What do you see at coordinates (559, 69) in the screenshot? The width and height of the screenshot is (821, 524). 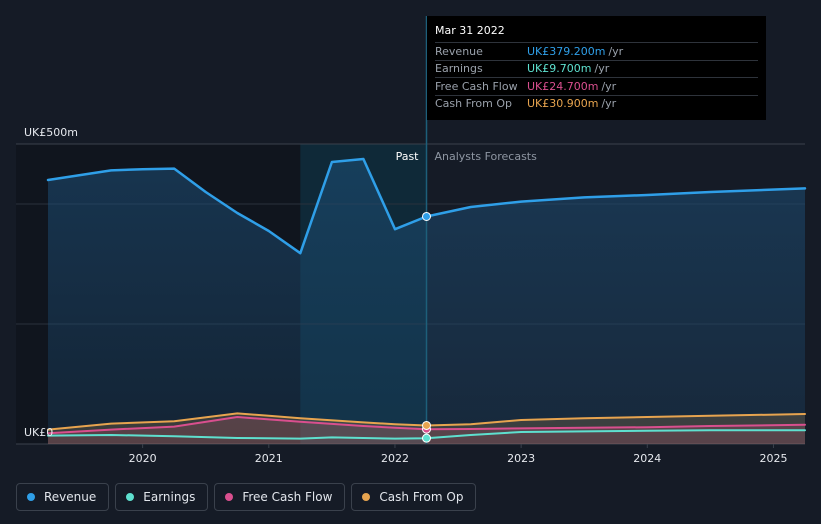 I see `tooltip-row-value: UK£9.700m` at bounding box center [559, 69].